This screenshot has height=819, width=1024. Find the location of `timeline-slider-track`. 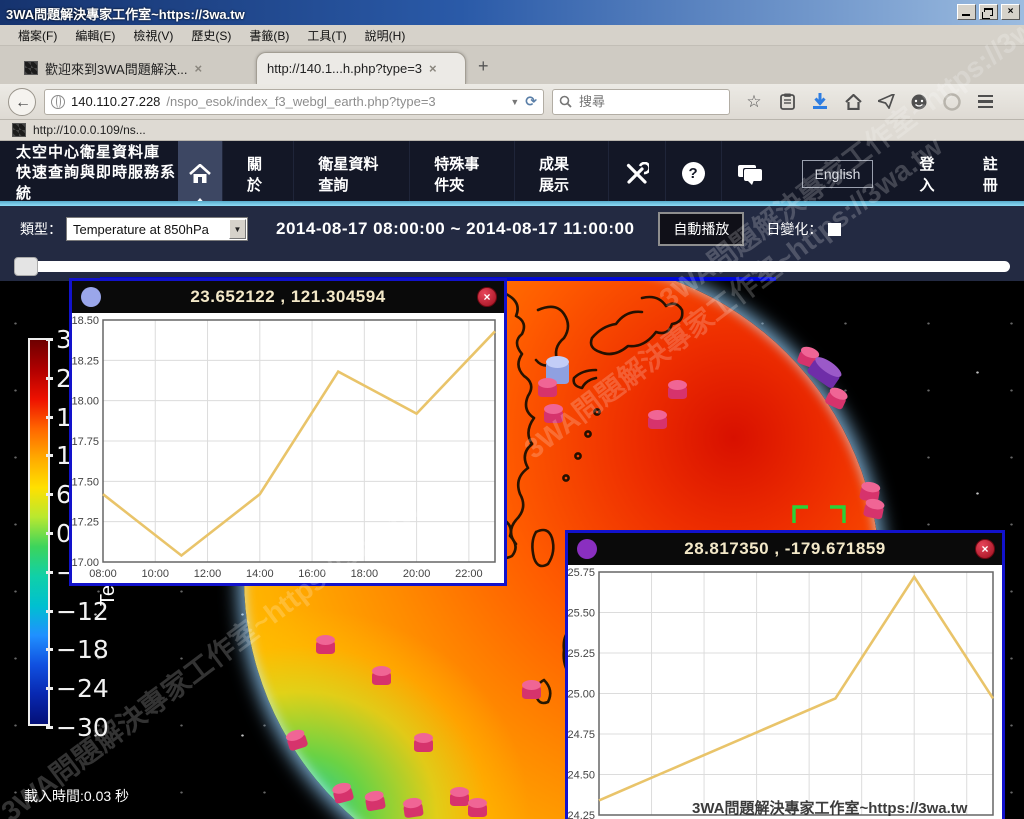

timeline-slider-track is located at coordinates (512, 266).